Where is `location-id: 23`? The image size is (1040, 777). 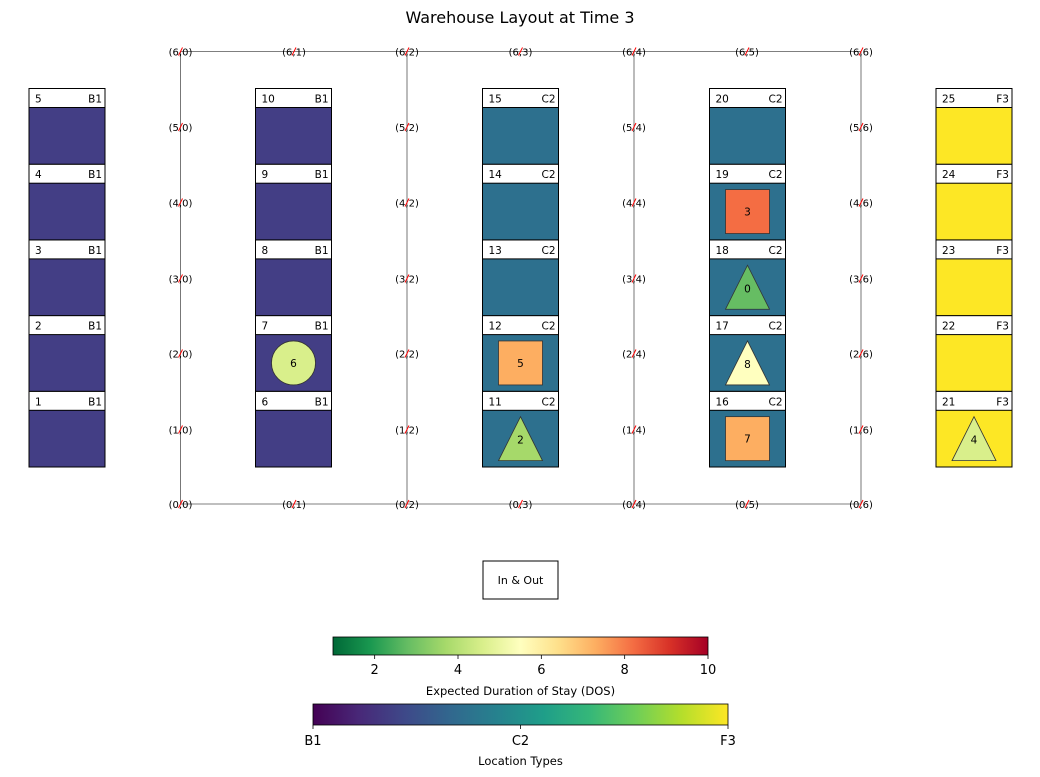 location-id: 23 is located at coordinates (948, 251).